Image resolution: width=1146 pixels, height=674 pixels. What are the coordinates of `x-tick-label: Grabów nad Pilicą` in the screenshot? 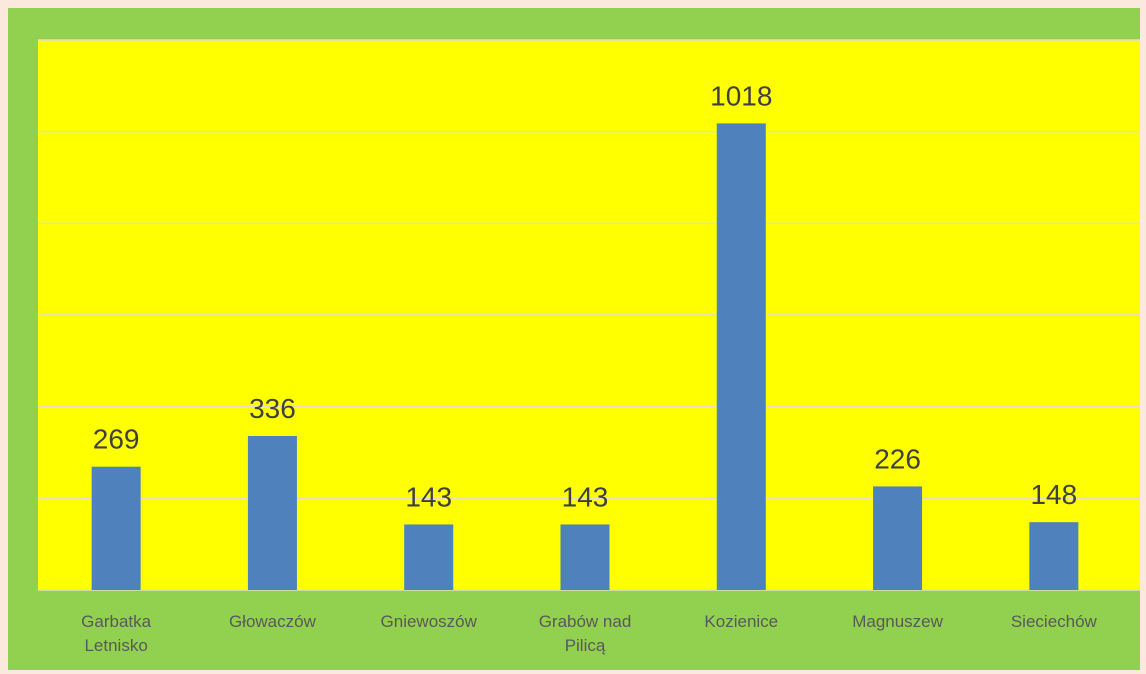 It's located at (585, 633).